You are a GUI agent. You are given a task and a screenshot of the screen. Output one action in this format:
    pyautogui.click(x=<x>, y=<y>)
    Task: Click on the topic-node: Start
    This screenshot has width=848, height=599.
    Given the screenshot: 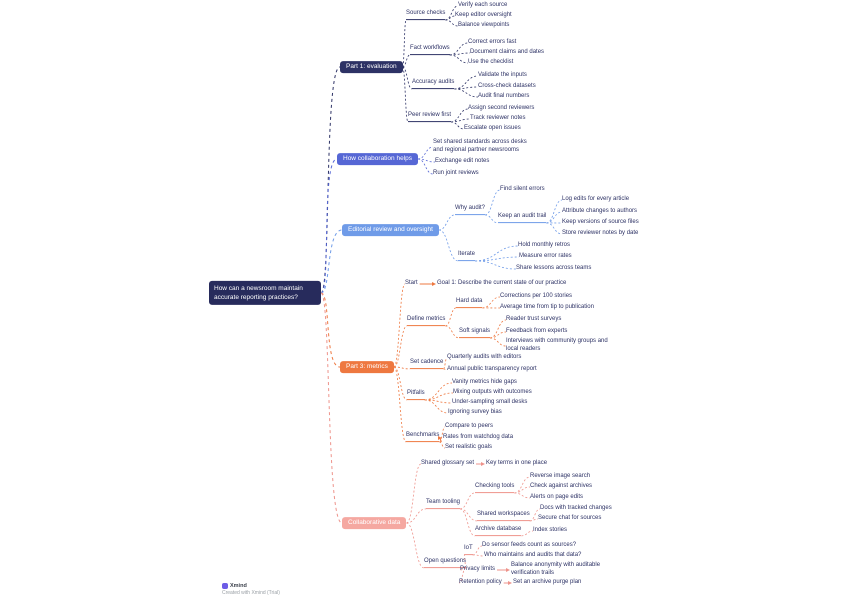 What is the action you would take?
    pyautogui.click(x=411, y=283)
    